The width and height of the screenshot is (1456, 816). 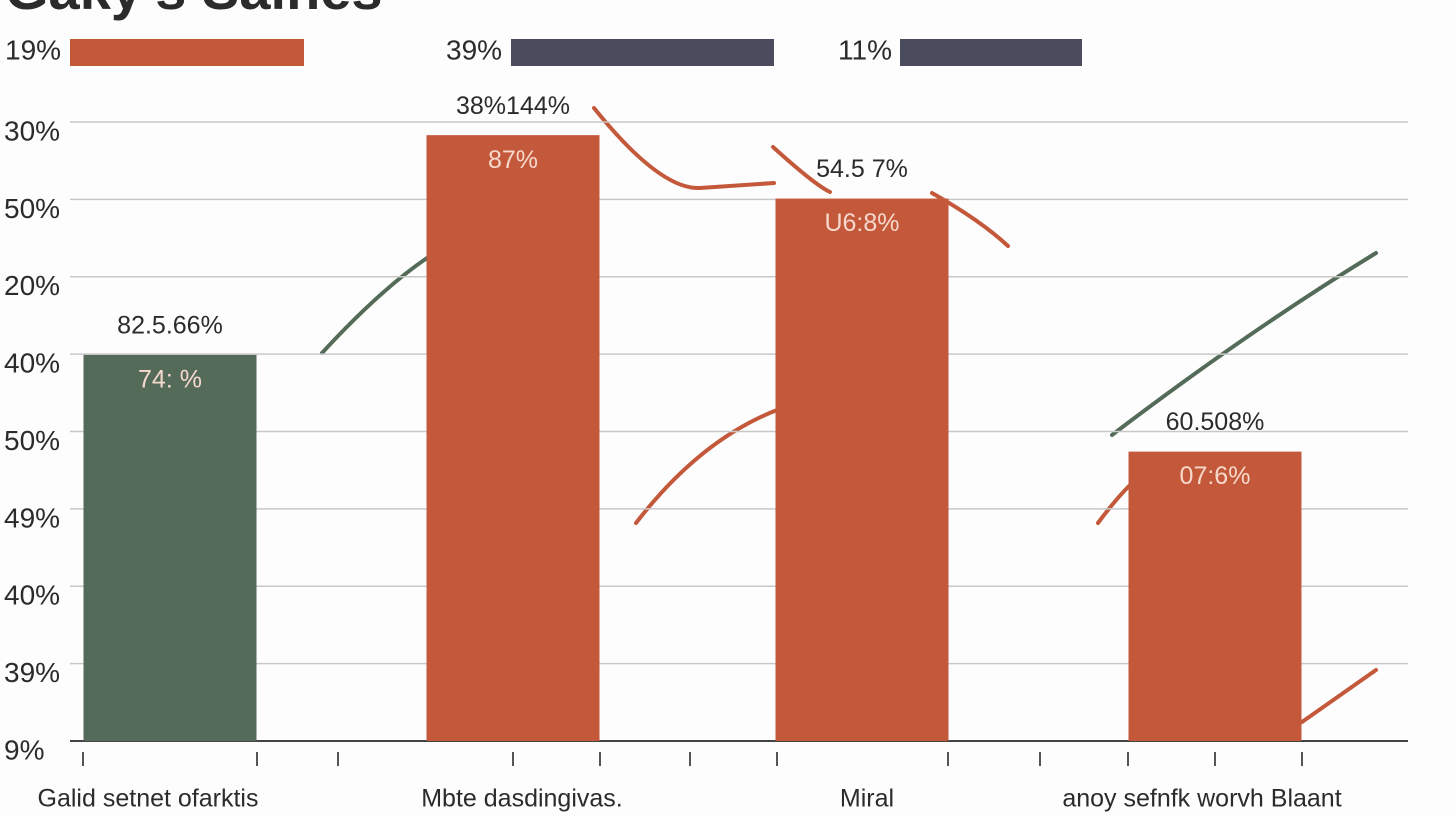 I want to click on y-tick-label: 49%, so click(x=32, y=517).